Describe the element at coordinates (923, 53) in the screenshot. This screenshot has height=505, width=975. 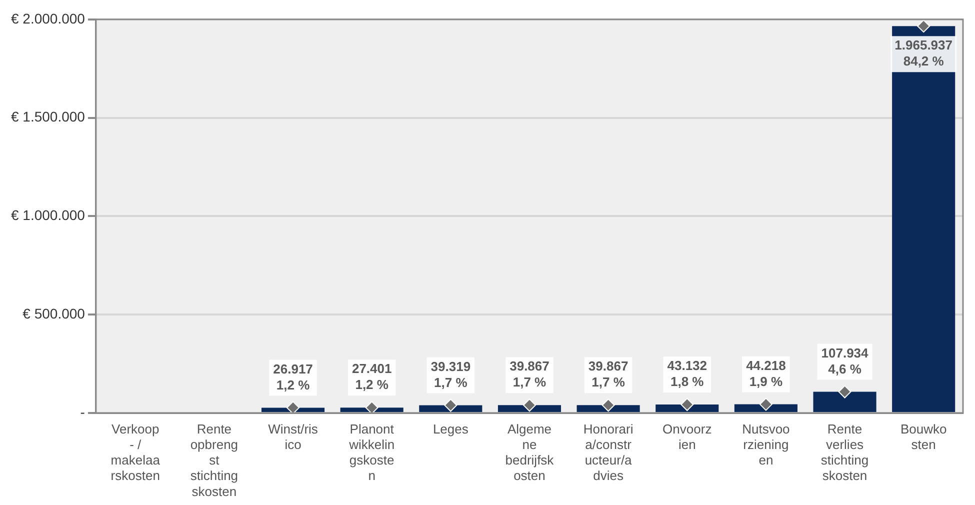
I see `data-label: 1.965.937 84,2 %` at that location.